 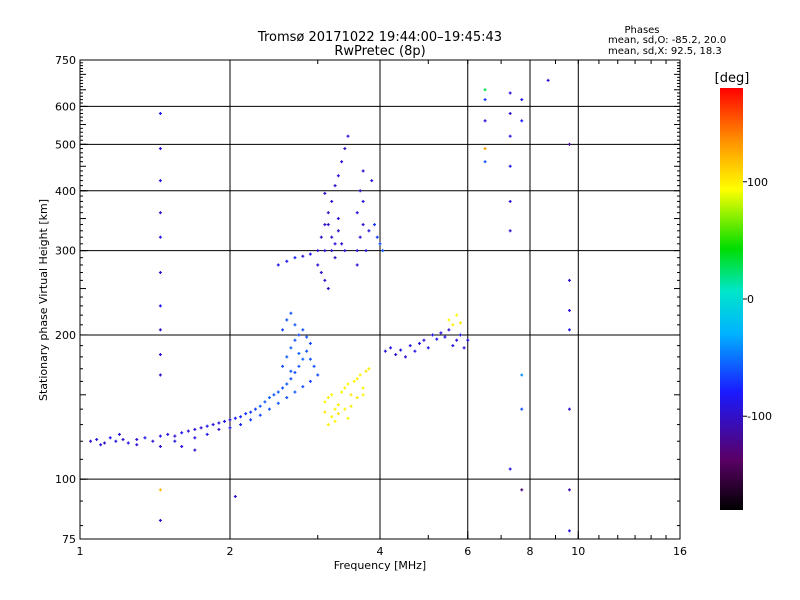 What do you see at coordinates (379, 37) in the screenshot?
I see `chart-title: Tromsø 20171022 19:44:00–19:45:43` at bounding box center [379, 37].